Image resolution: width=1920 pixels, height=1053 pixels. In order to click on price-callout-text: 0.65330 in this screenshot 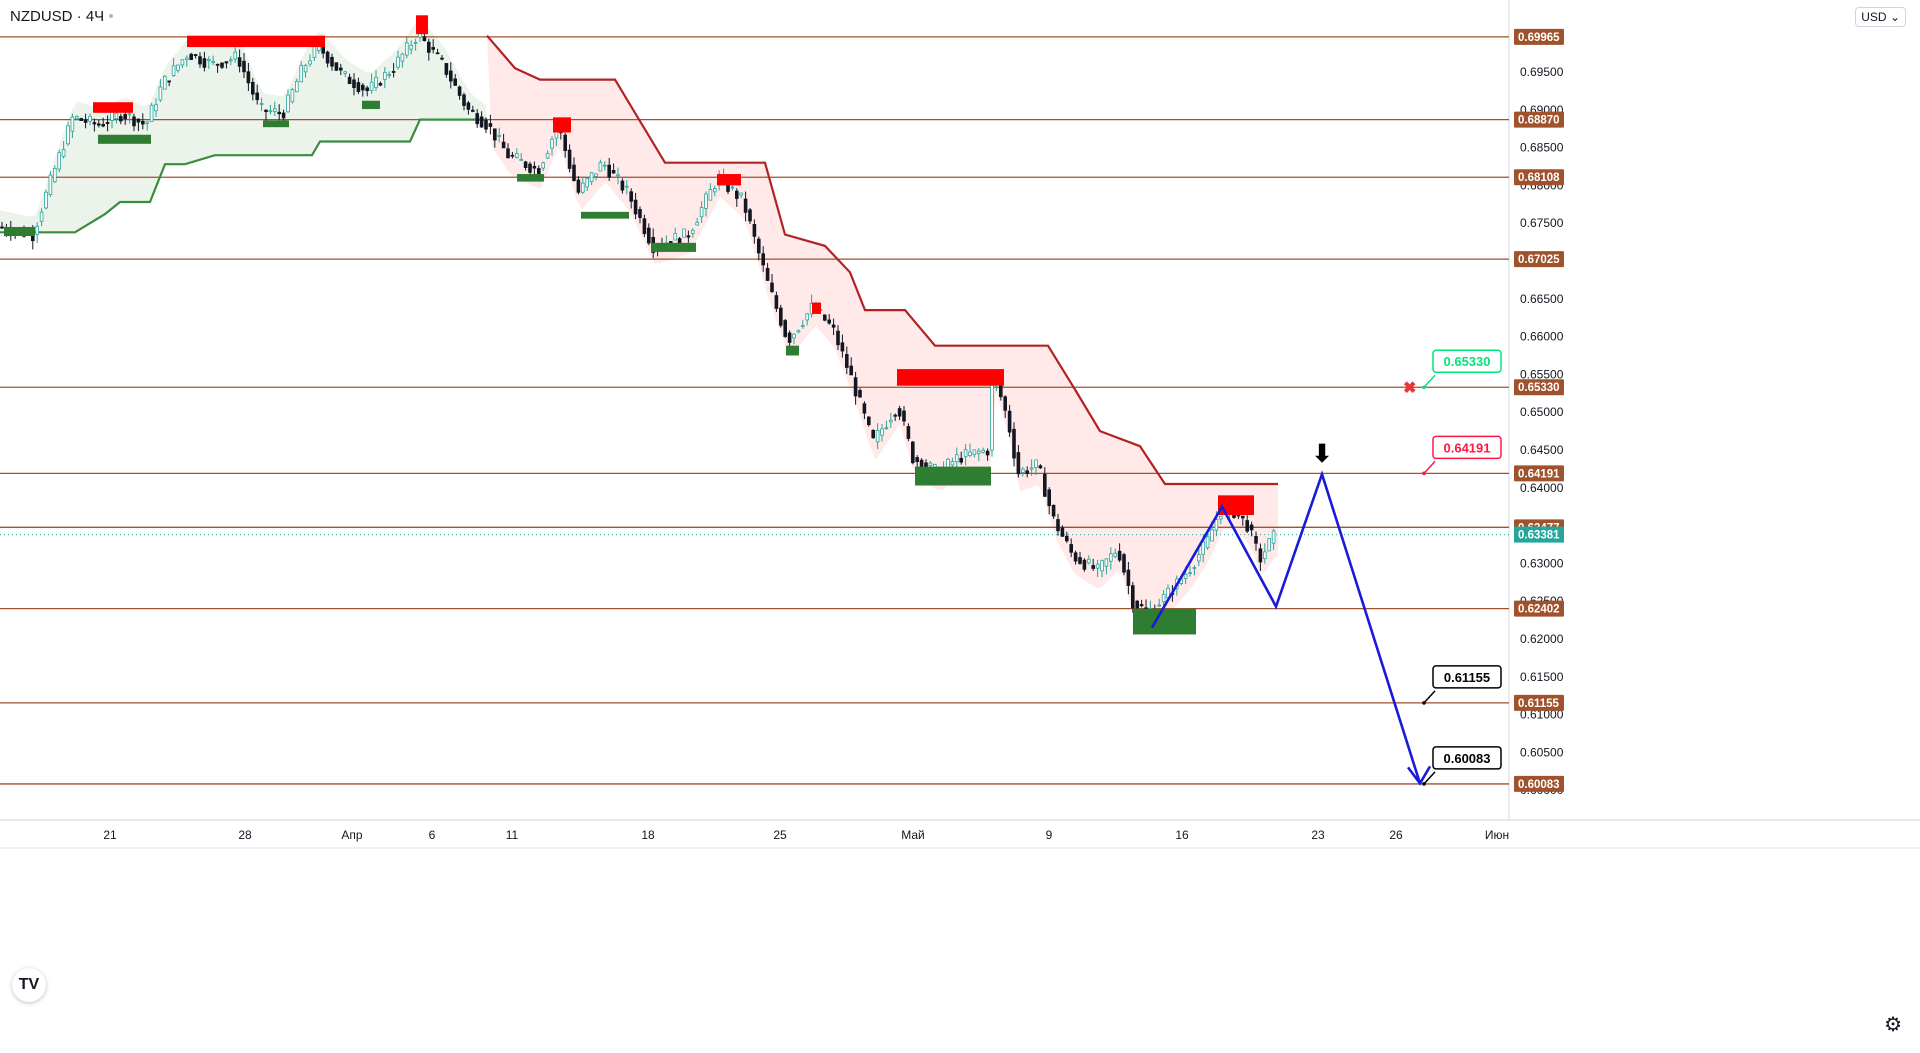, I will do `click(1467, 361)`.